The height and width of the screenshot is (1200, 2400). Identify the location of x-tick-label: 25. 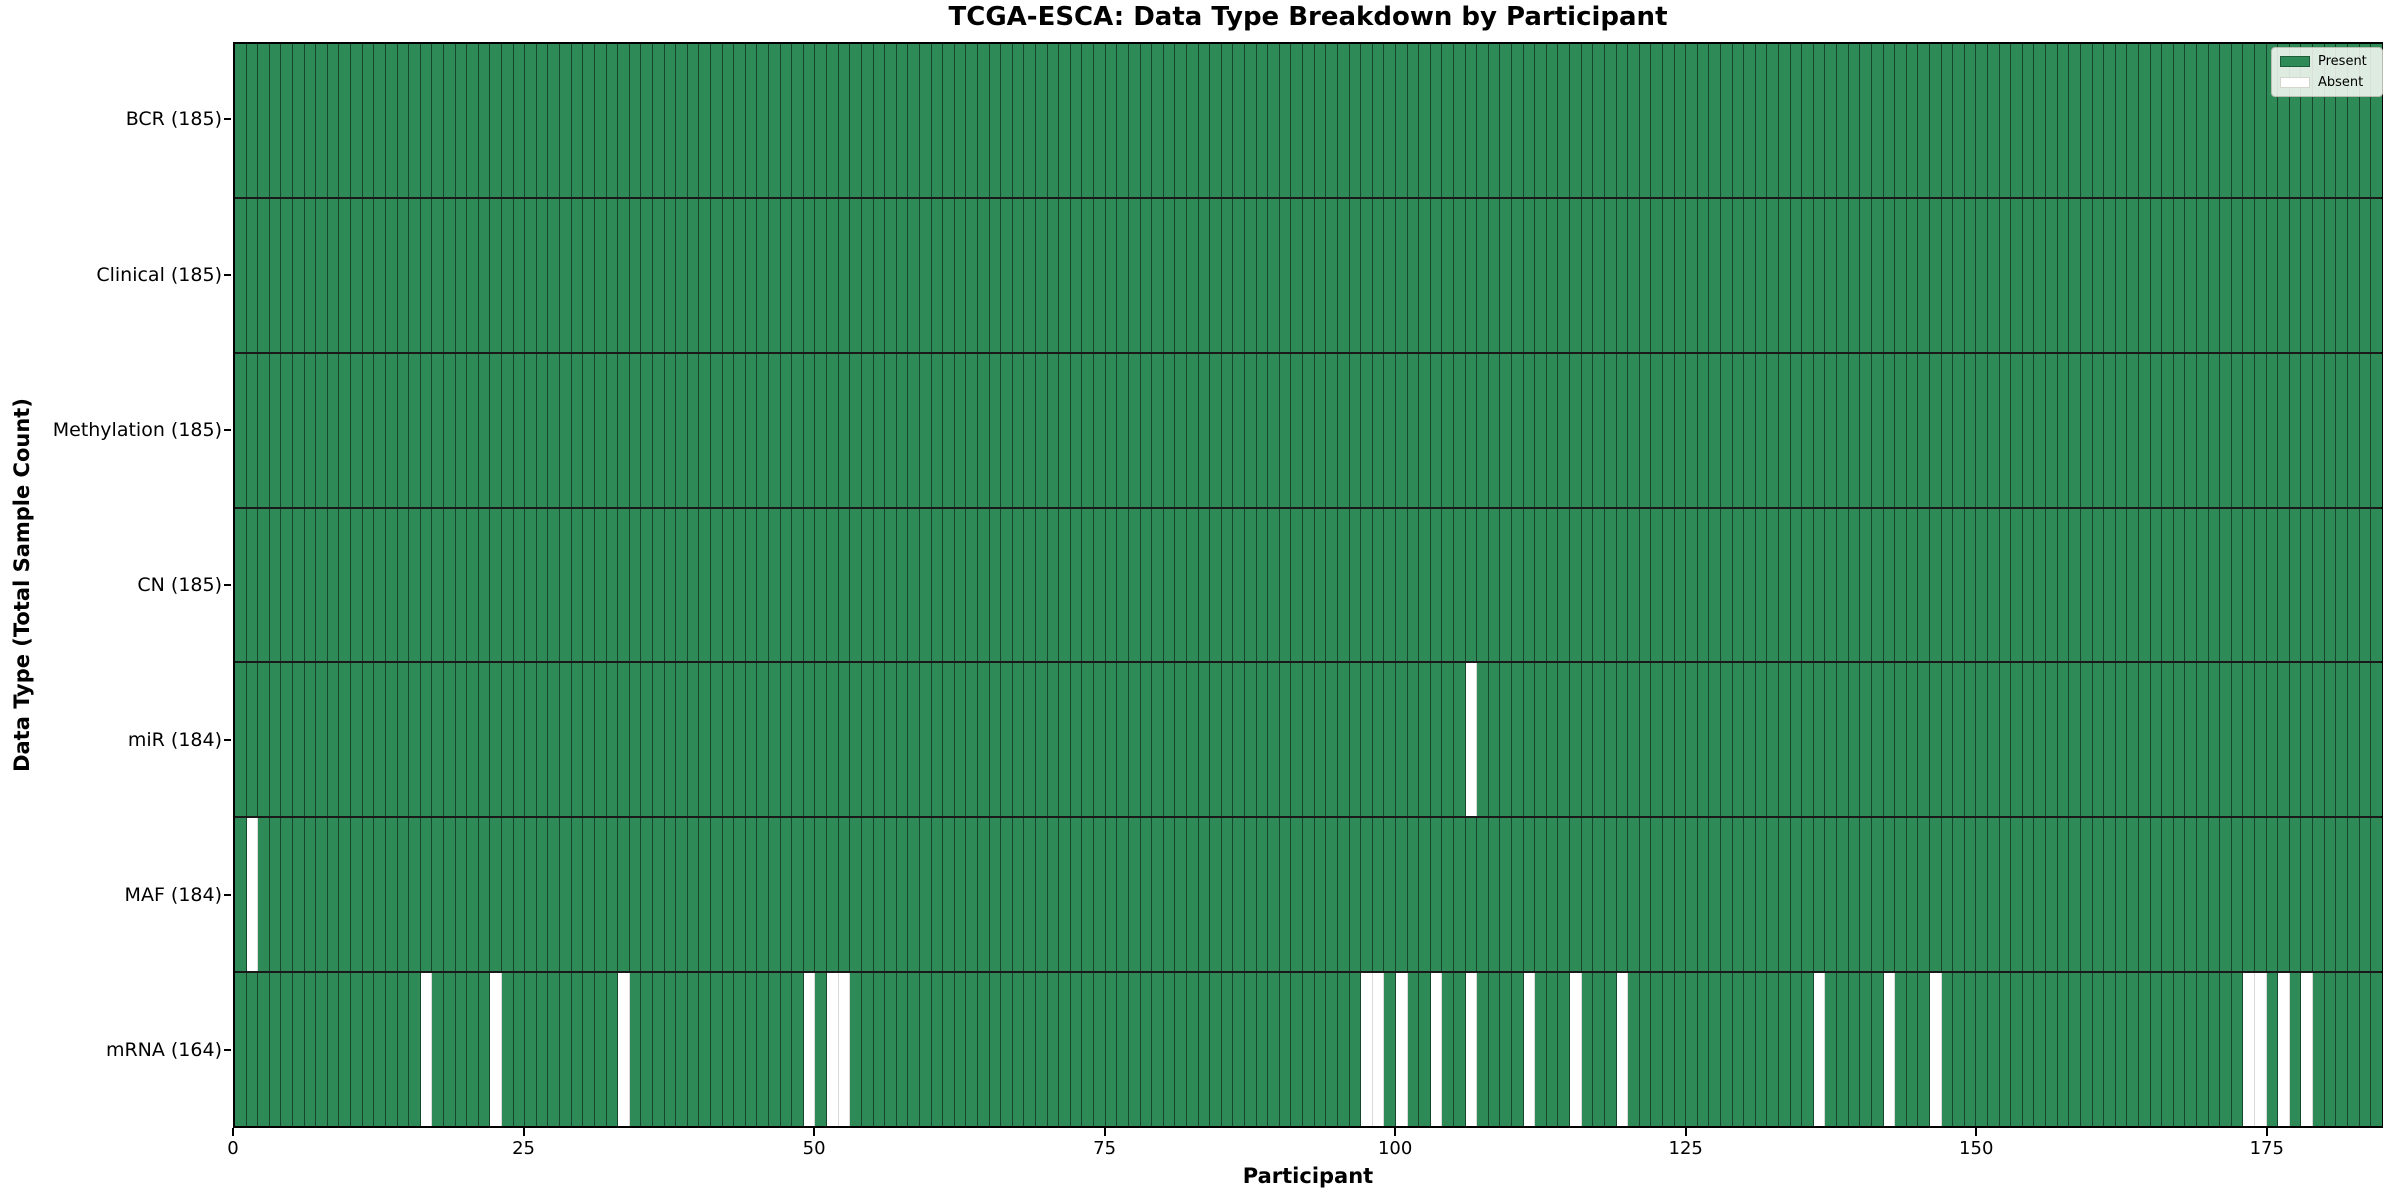
(523, 1148).